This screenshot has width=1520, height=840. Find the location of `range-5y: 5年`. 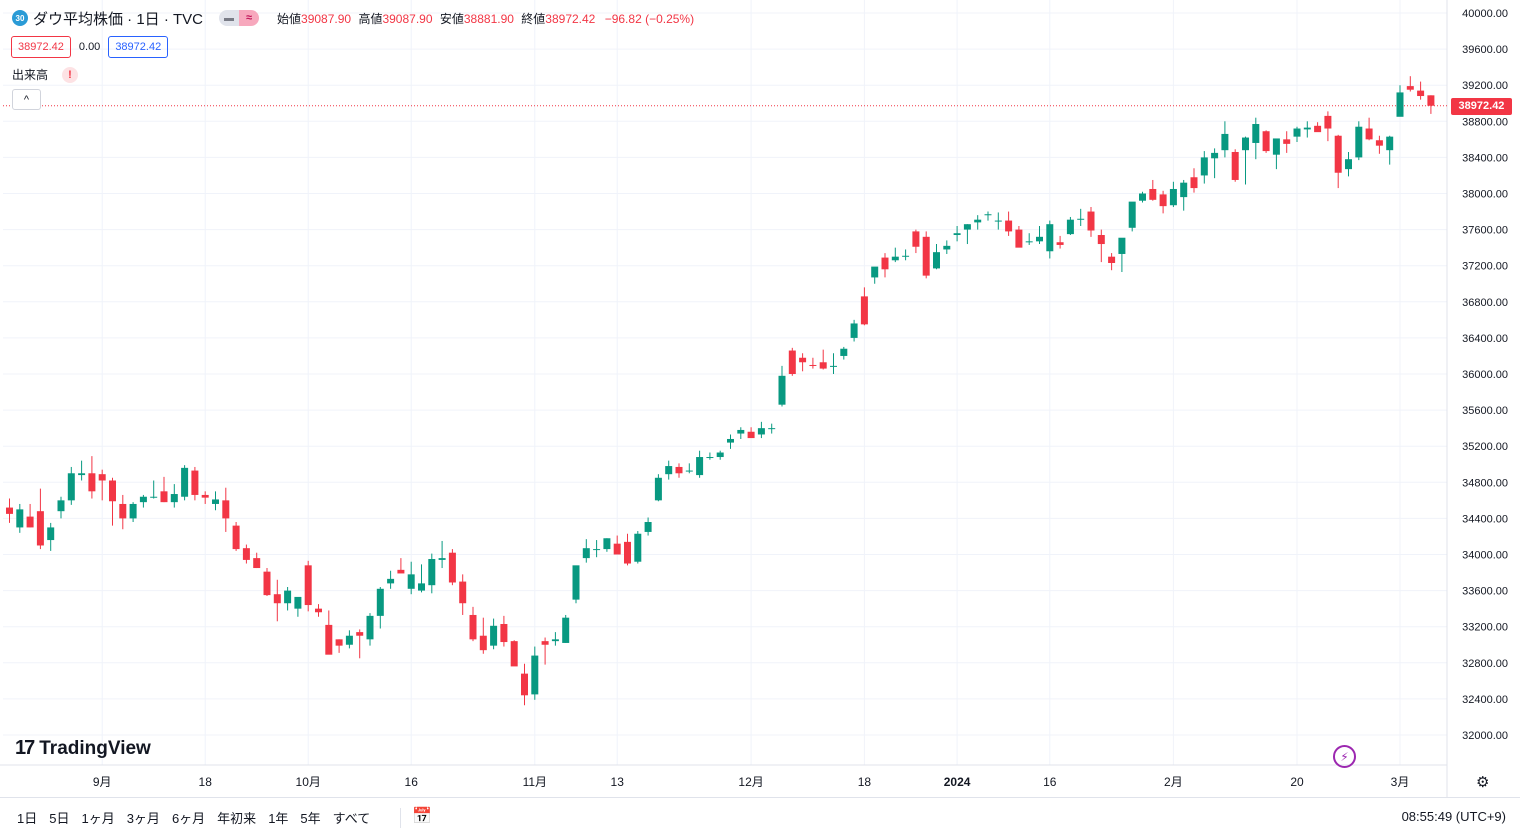

range-5y: 5年 is located at coordinates (310, 818).